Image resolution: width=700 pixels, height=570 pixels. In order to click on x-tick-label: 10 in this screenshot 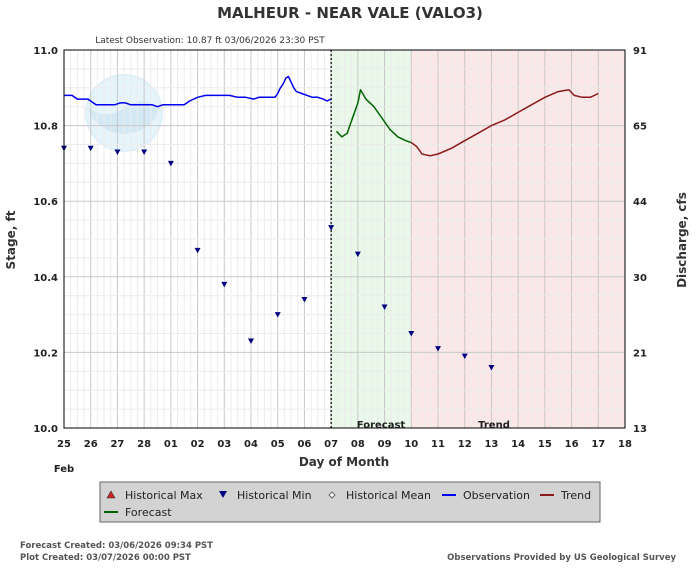, I will do `click(411, 444)`.